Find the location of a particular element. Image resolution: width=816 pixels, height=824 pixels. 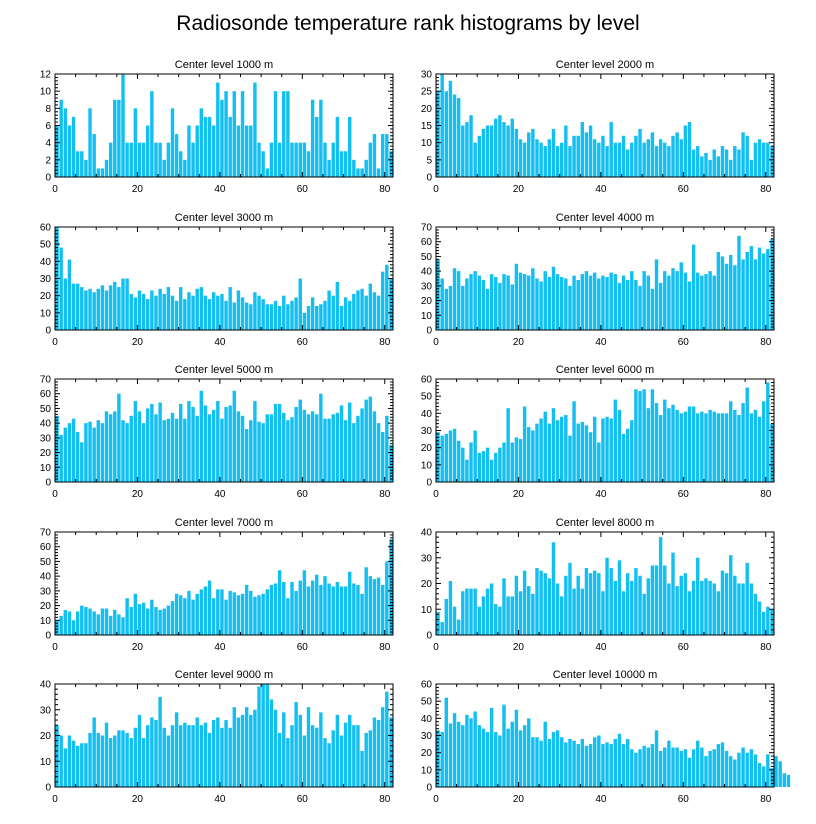

y-tick-label: 0 is located at coordinates (48, 483).